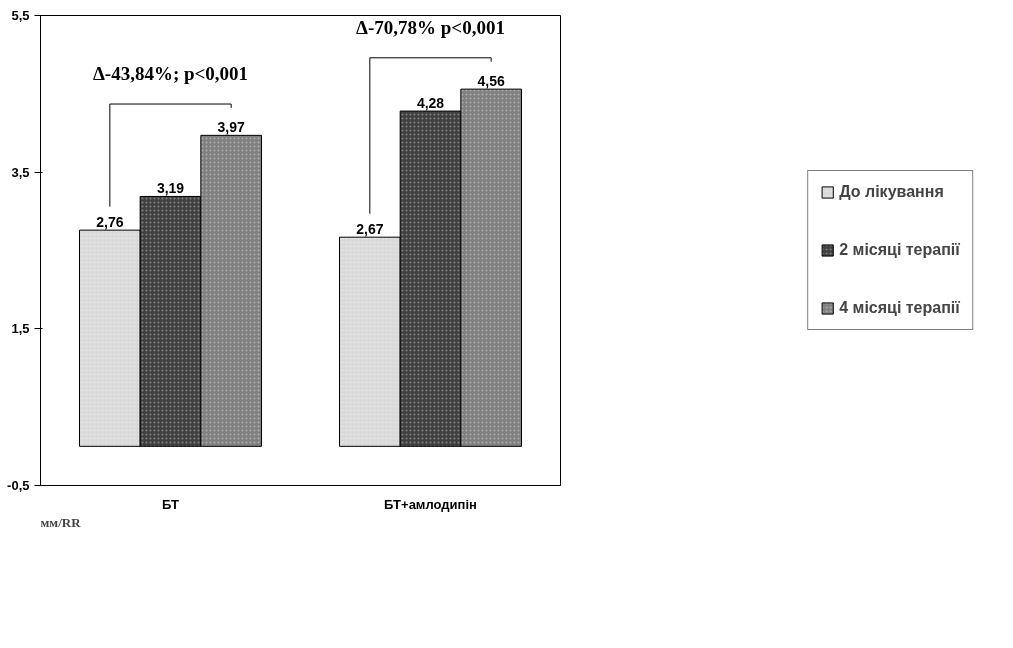  What do you see at coordinates (899, 308) in the screenshot?
I see `legend-label: 4 місяці терапії` at bounding box center [899, 308].